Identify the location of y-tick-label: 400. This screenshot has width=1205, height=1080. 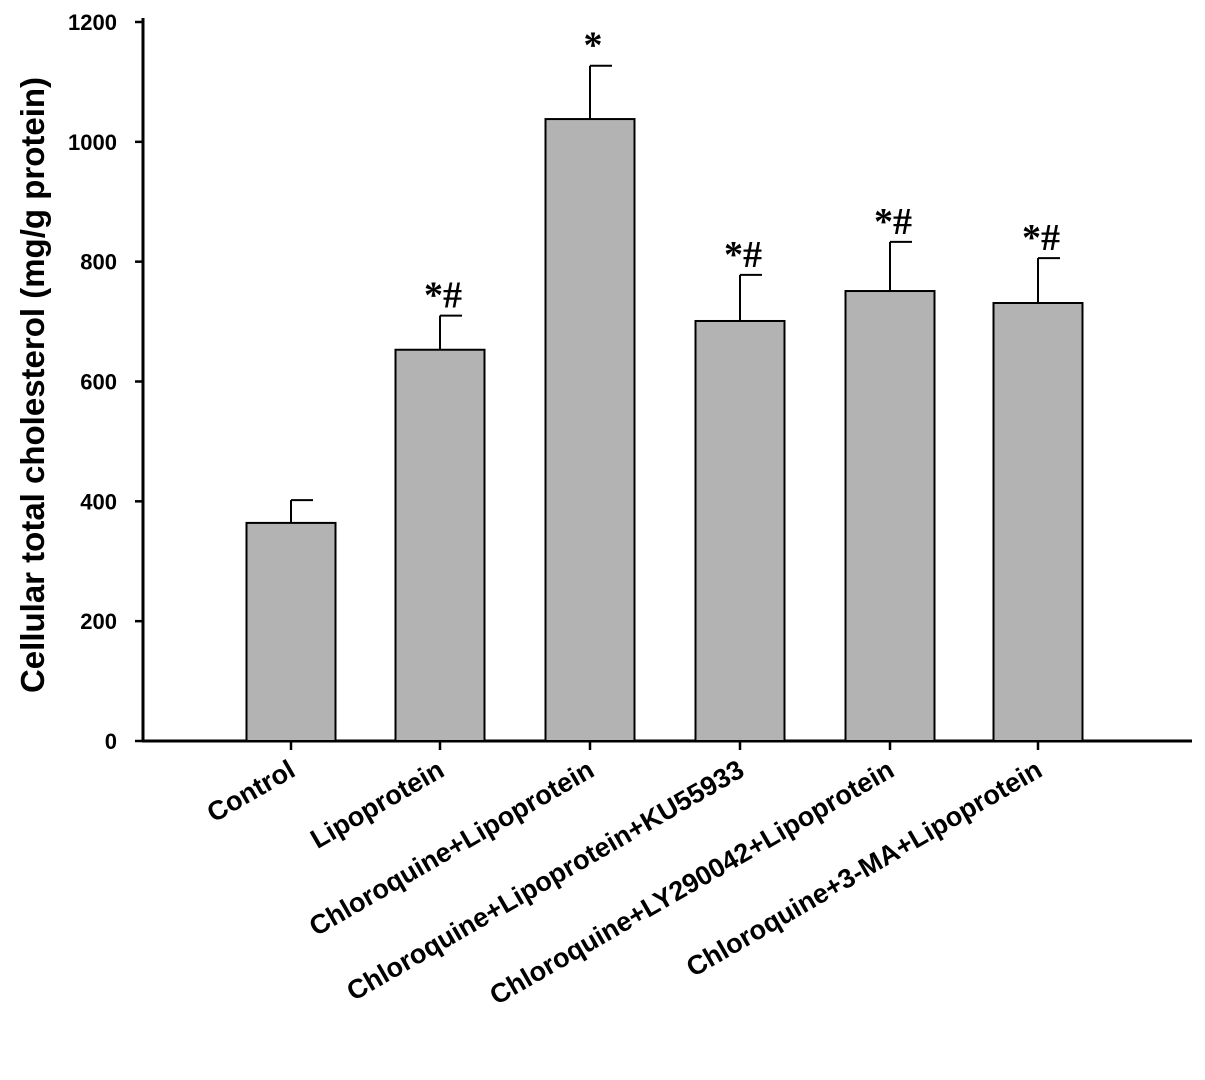
(98, 501).